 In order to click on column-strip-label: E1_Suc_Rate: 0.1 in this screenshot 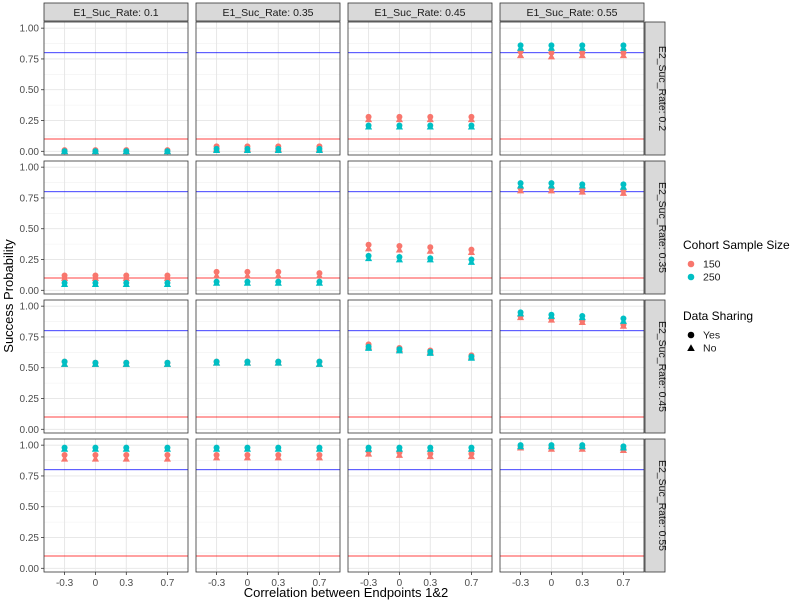, I will do `click(115, 13)`.